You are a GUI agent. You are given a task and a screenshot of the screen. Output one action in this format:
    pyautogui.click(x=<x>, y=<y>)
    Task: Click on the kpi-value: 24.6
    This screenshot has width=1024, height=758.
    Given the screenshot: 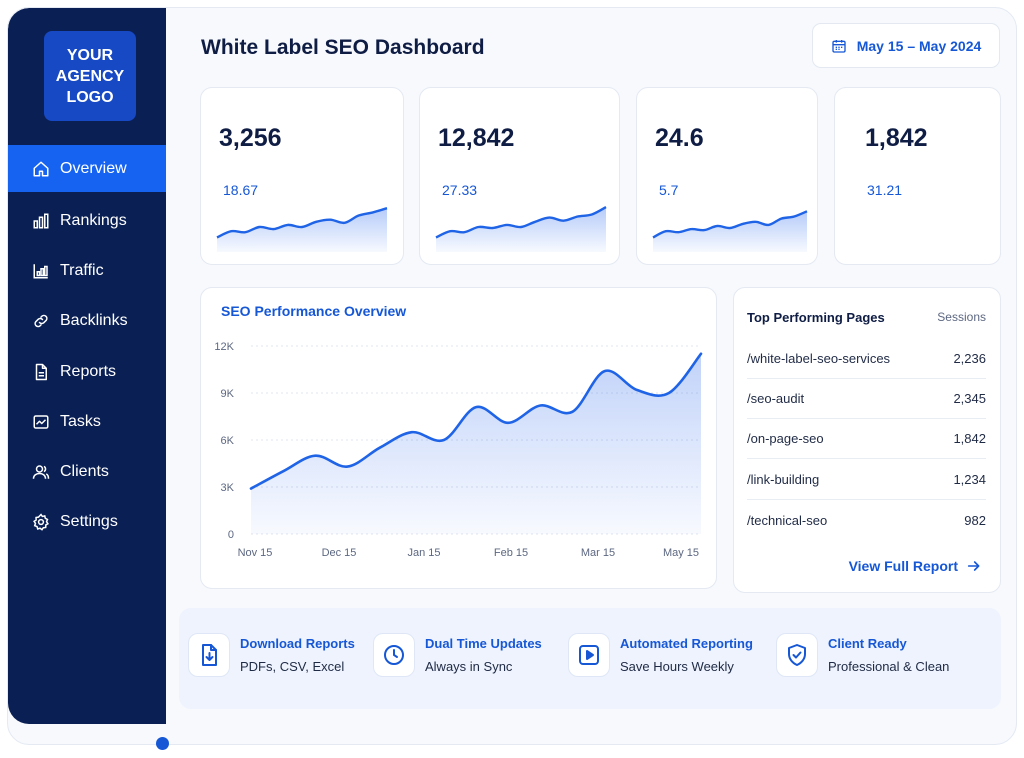 What is the action you would take?
    pyautogui.click(x=679, y=138)
    